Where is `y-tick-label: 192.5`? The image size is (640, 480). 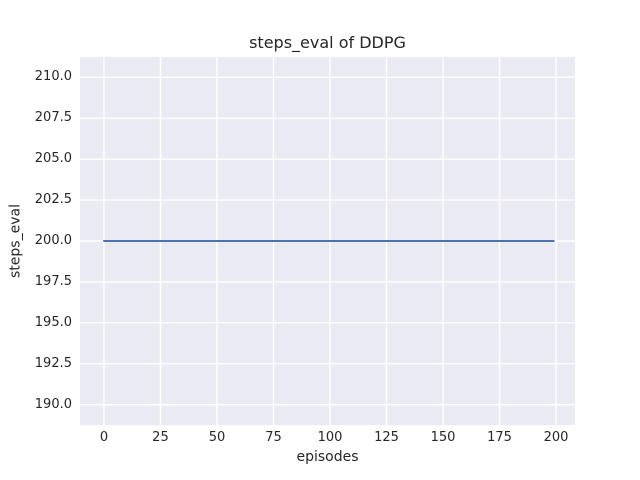
y-tick-label: 192.5 is located at coordinates (53, 363).